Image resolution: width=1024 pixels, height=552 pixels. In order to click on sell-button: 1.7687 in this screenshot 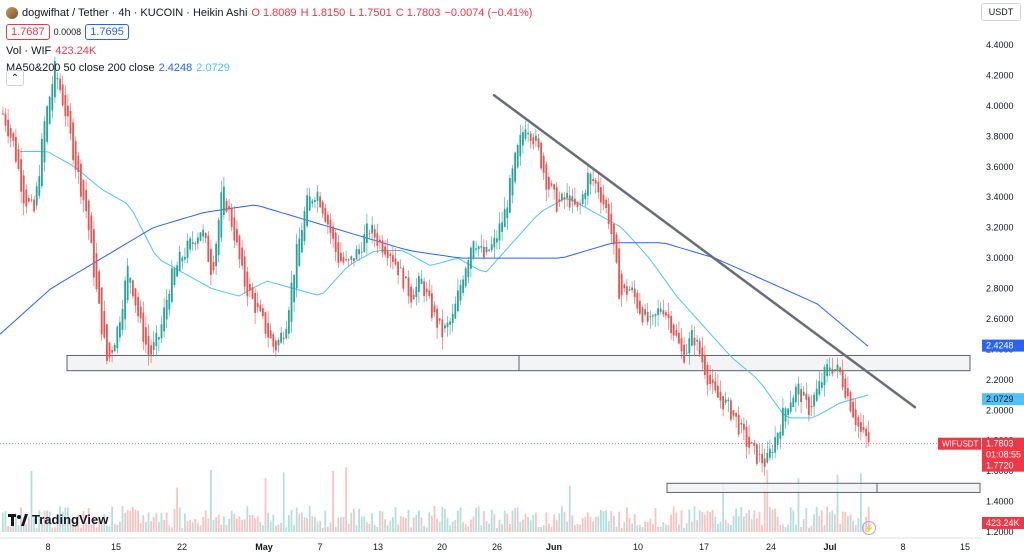, I will do `click(28, 31)`.